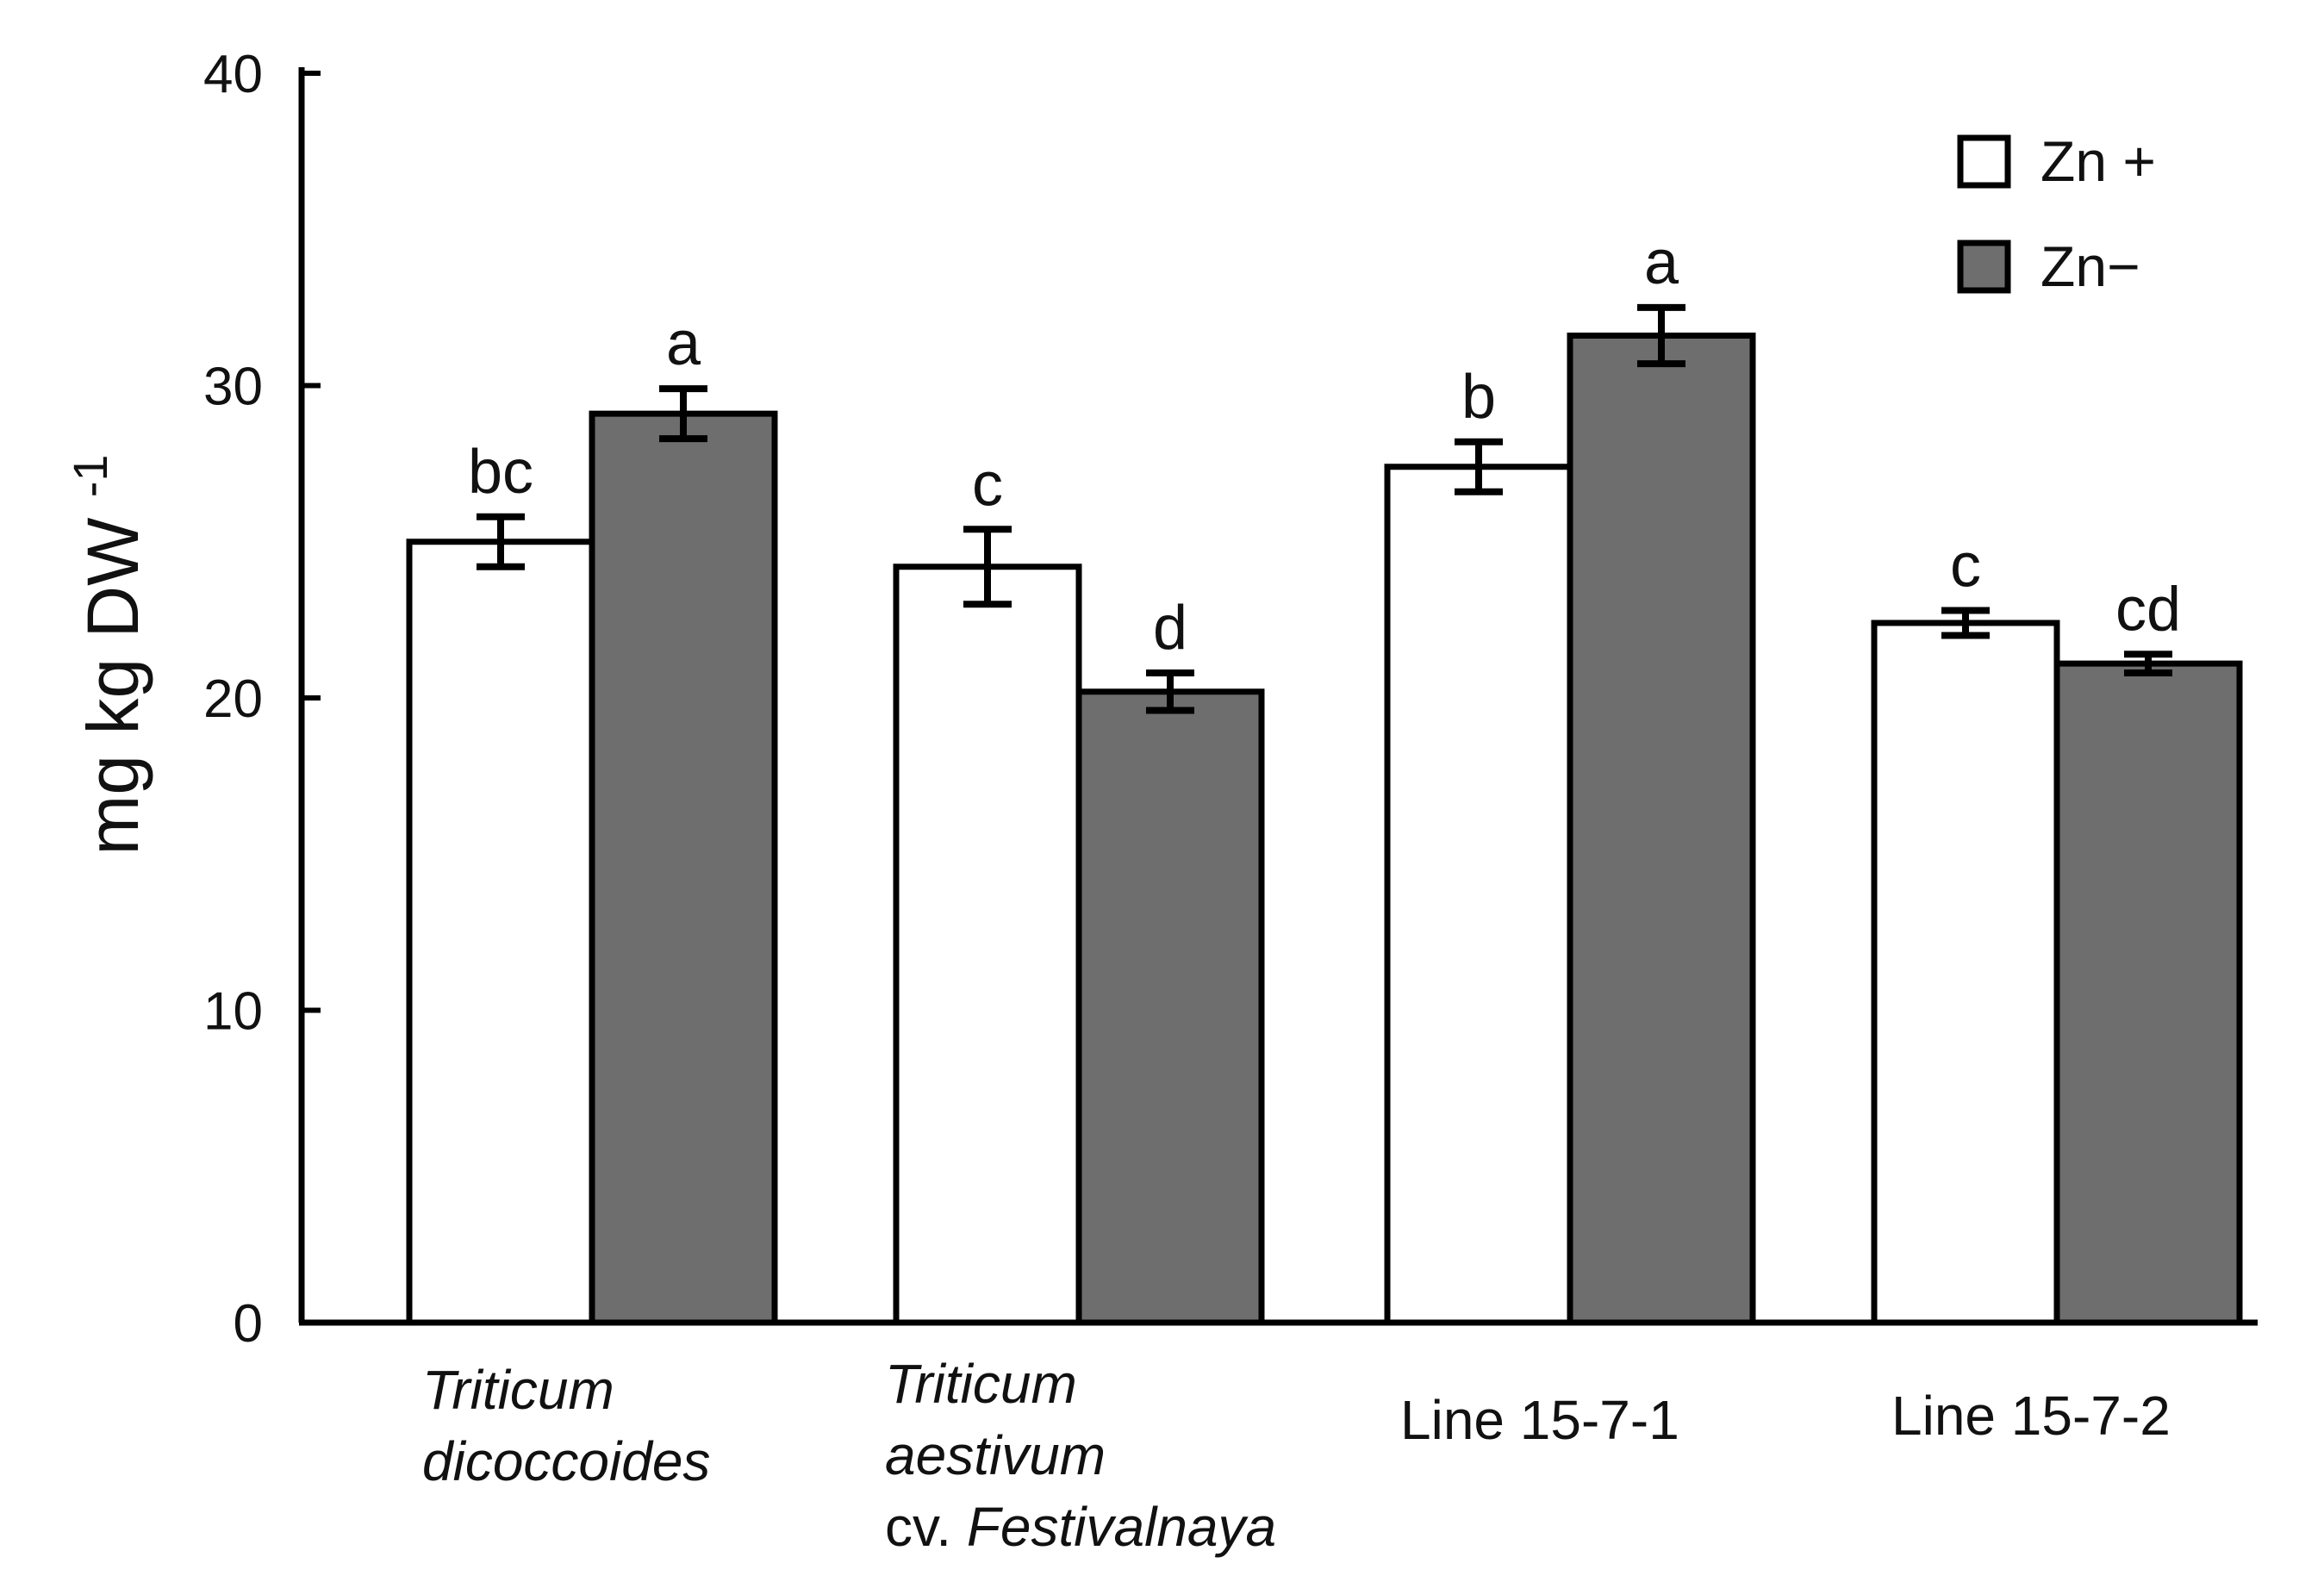 This screenshot has height=1588, width=2324. I want to click on category-label-part: Festivalnaya, so click(1121, 1527).